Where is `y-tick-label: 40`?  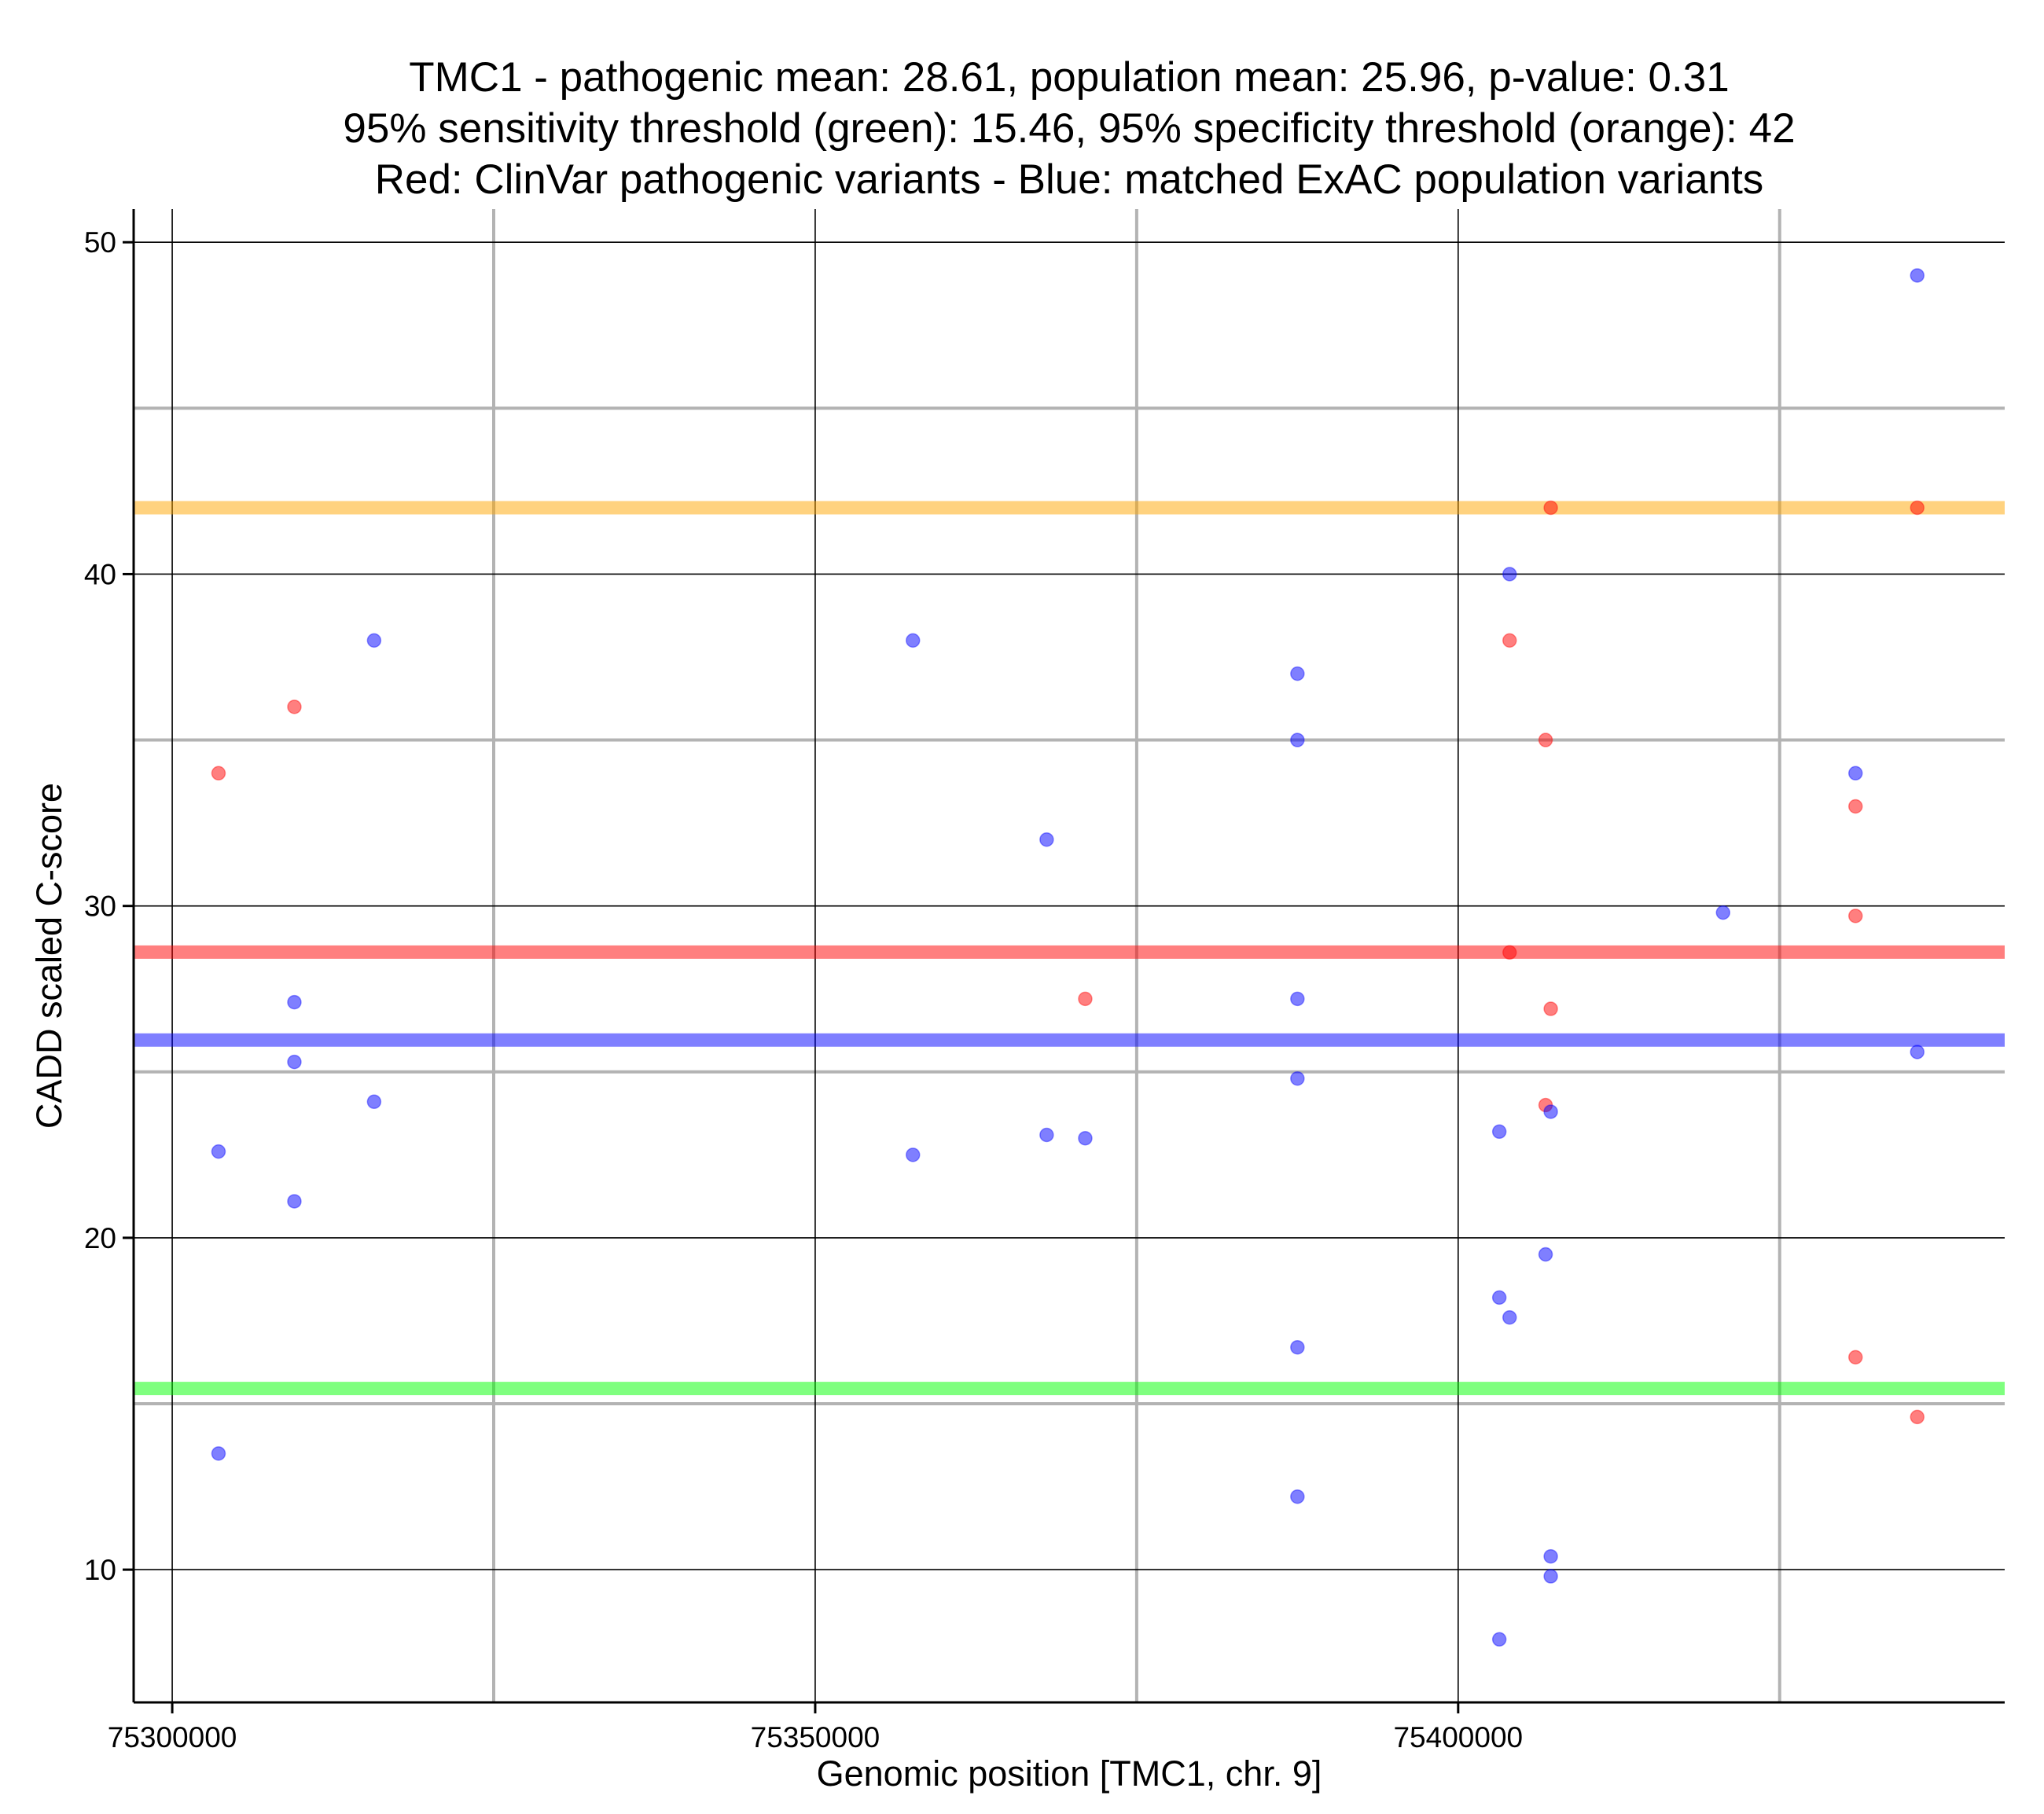
y-tick-label: 40 is located at coordinates (100, 574).